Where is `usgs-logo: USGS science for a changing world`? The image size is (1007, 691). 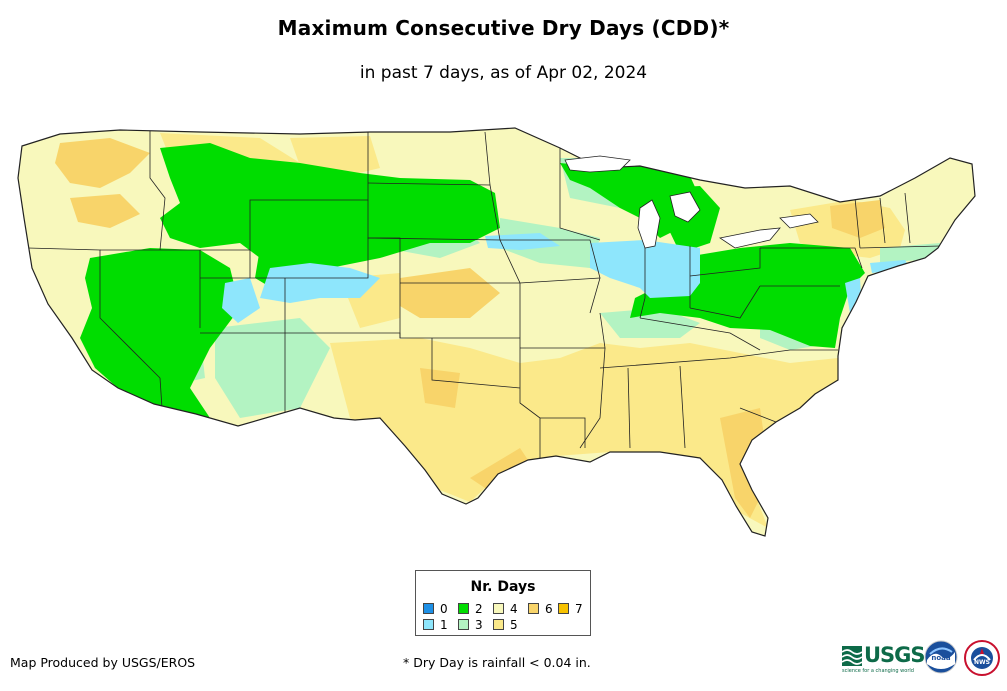
usgs-logo: USGS science for a changing world is located at coordinates (884, 658).